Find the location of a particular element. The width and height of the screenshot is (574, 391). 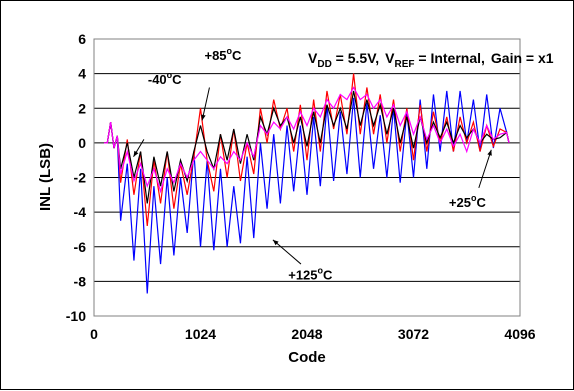

y-tick-labels: -10 -8 -6 -4 -2 0 2 4 6 is located at coordinates (76, 177).